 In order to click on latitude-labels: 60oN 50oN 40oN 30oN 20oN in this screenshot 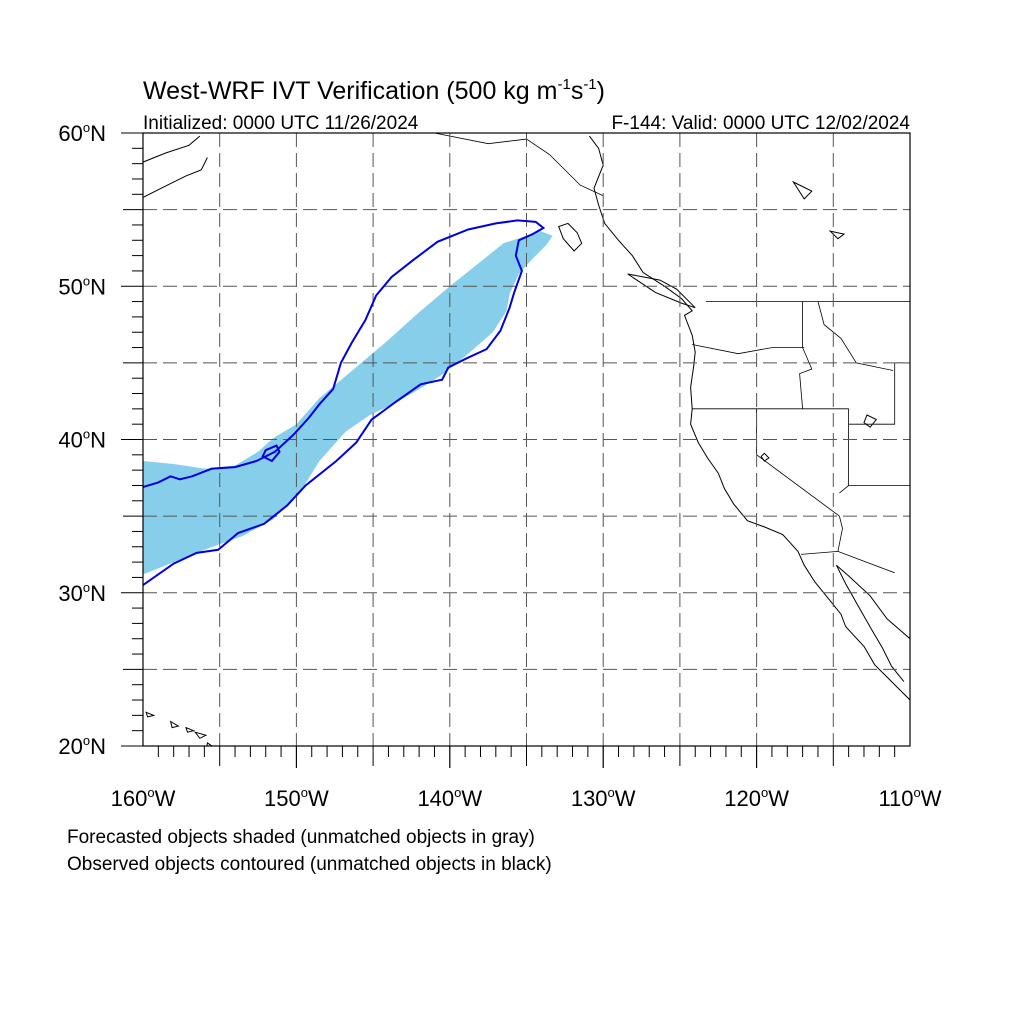, I will do `click(82, 439)`.